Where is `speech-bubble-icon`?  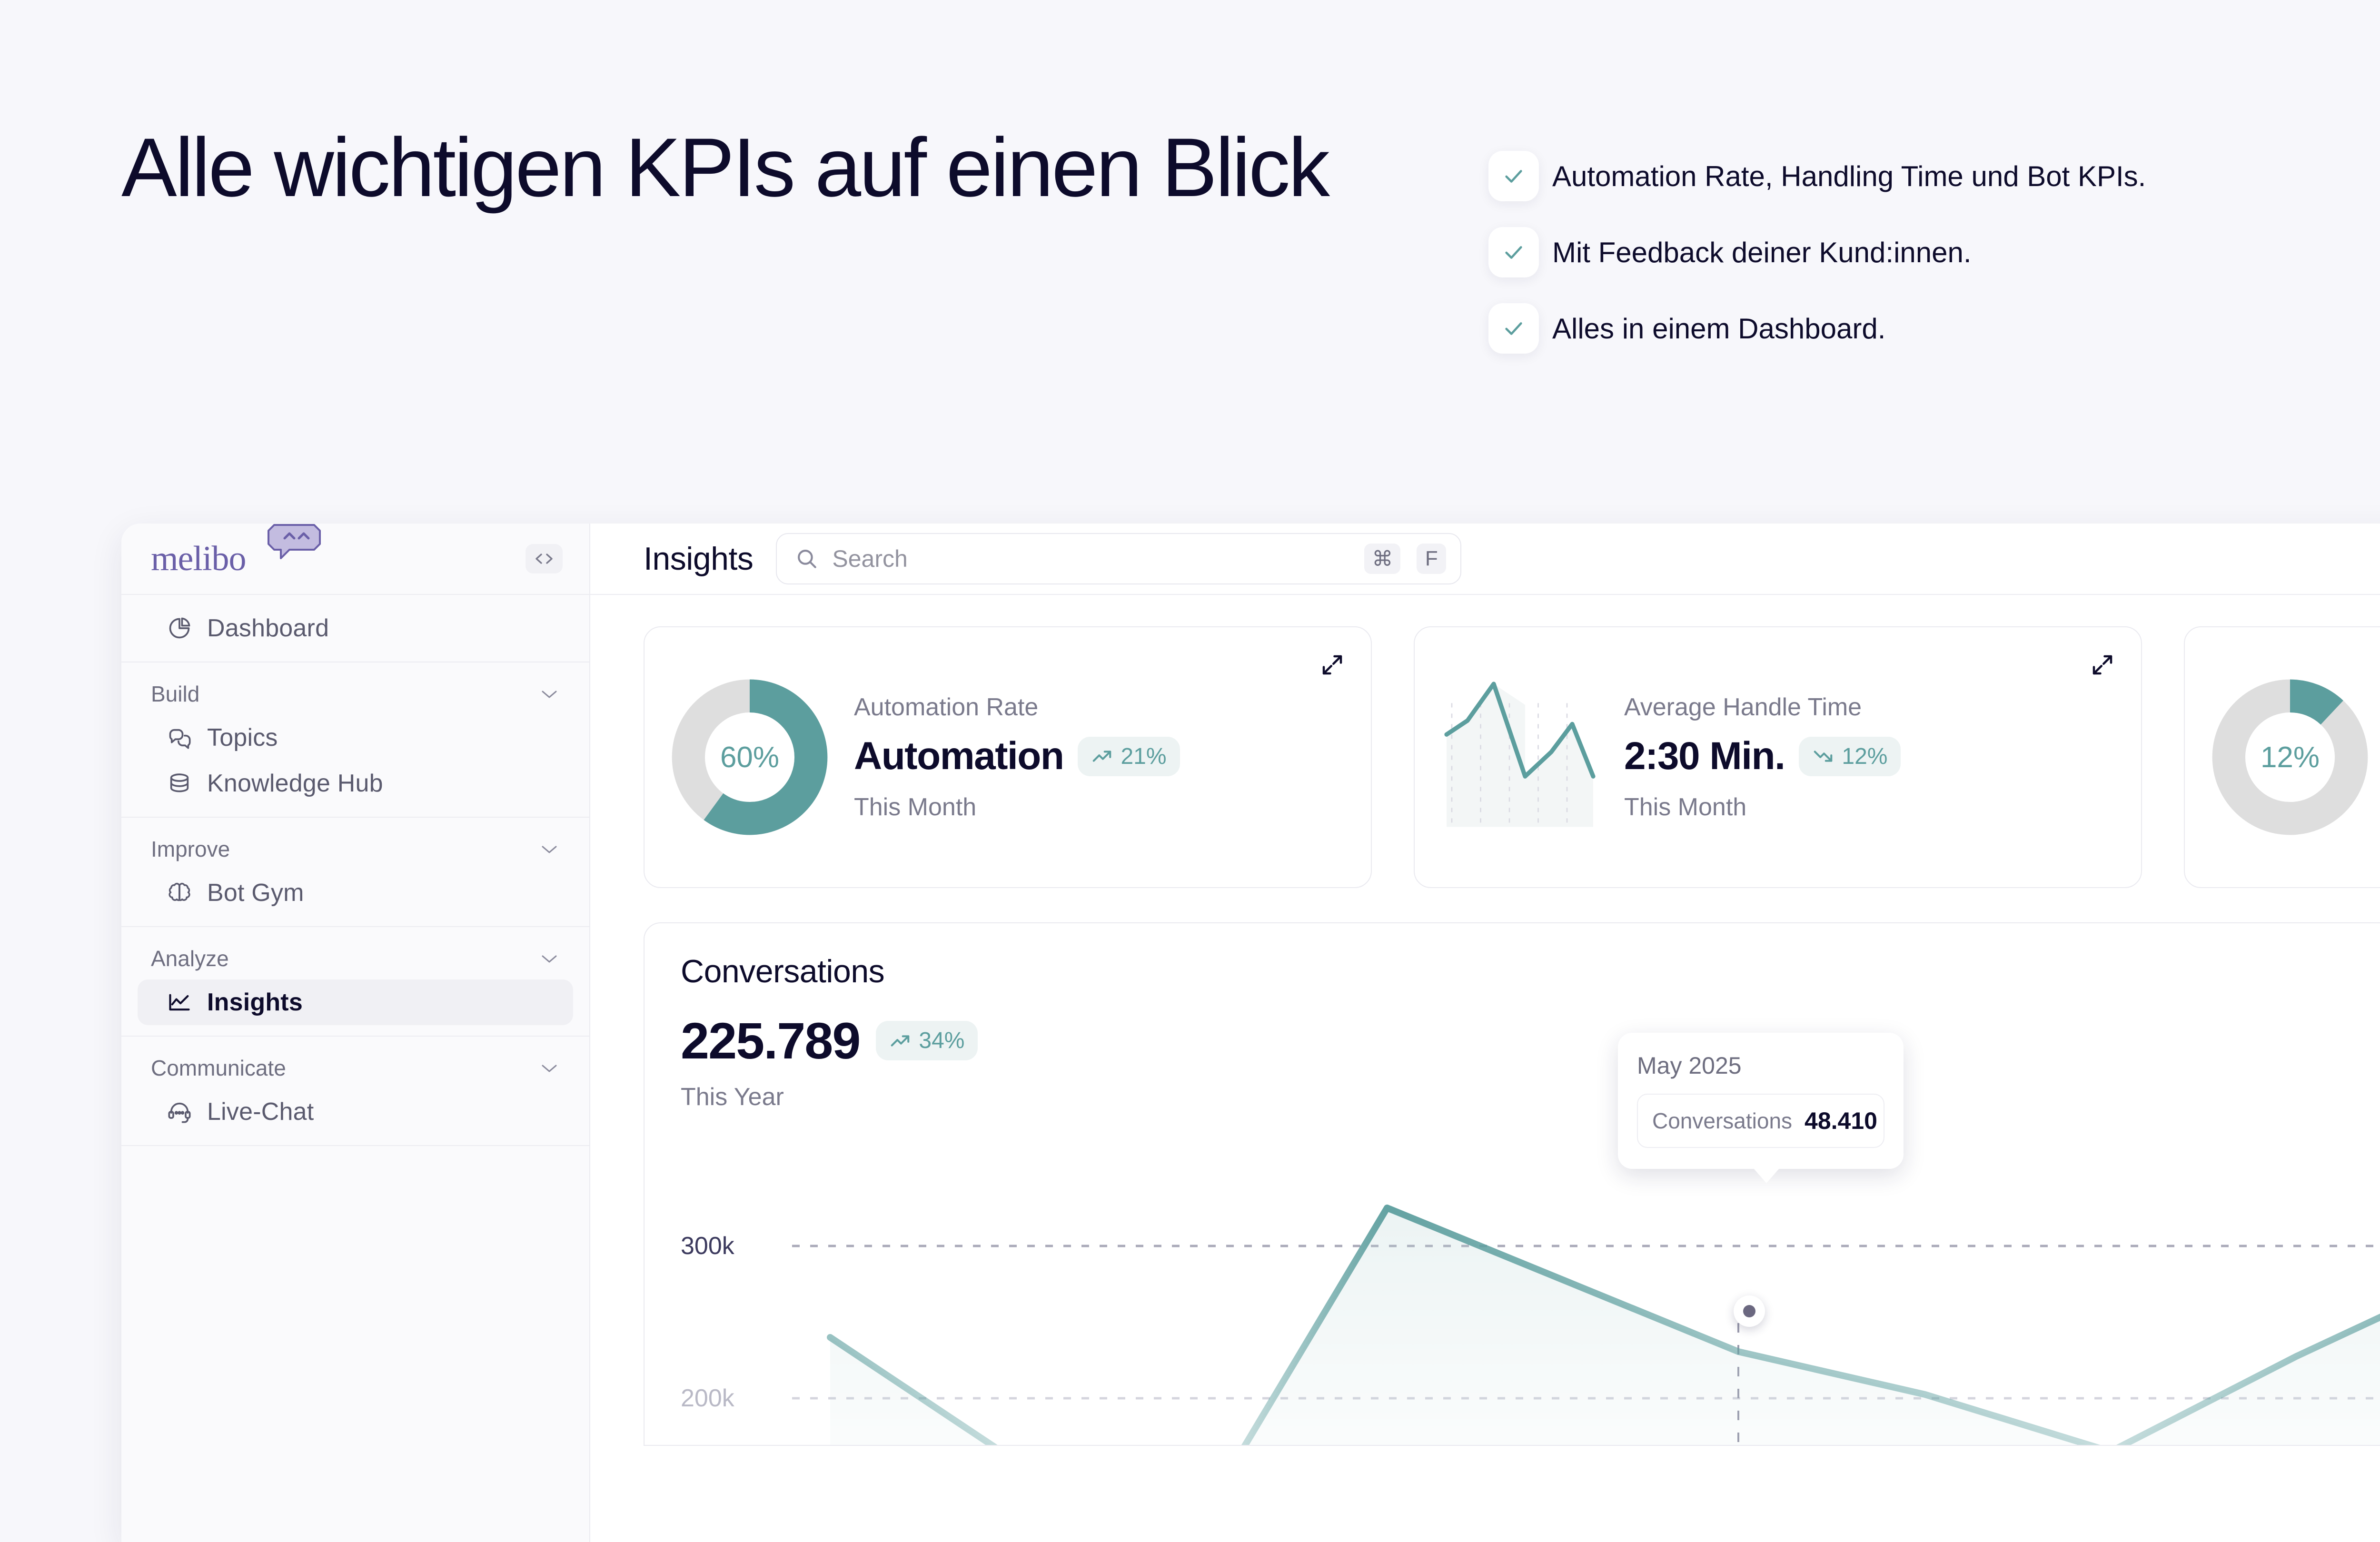
speech-bubble-icon is located at coordinates (294, 541).